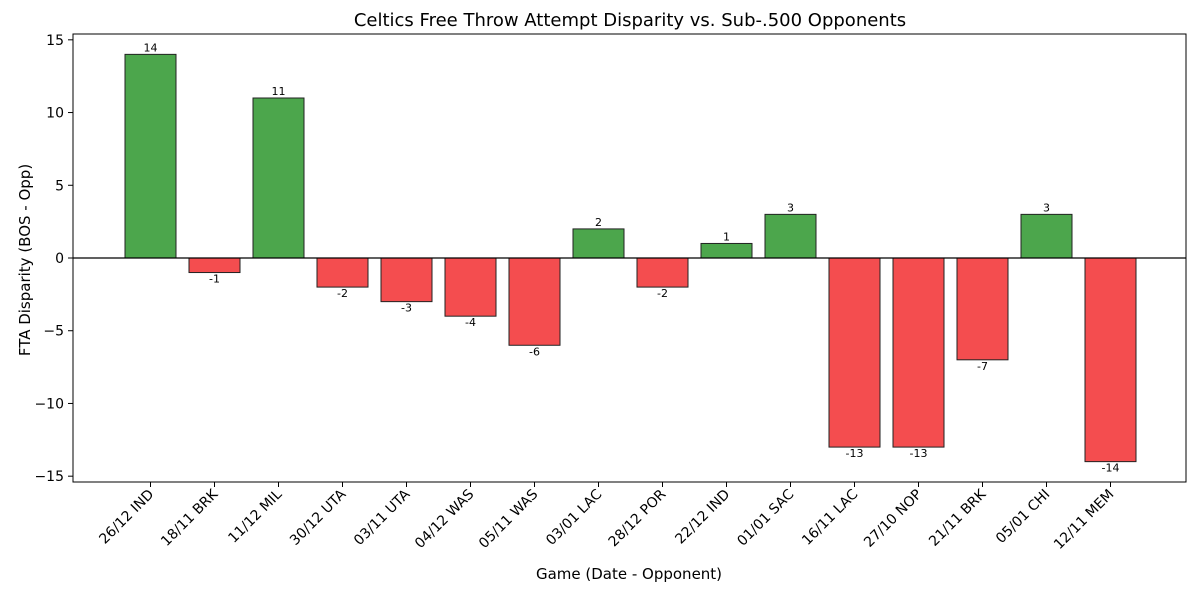 The image size is (1195, 592). I want to click on x-tick-label: 01/01 SAC, so click(765, 517).